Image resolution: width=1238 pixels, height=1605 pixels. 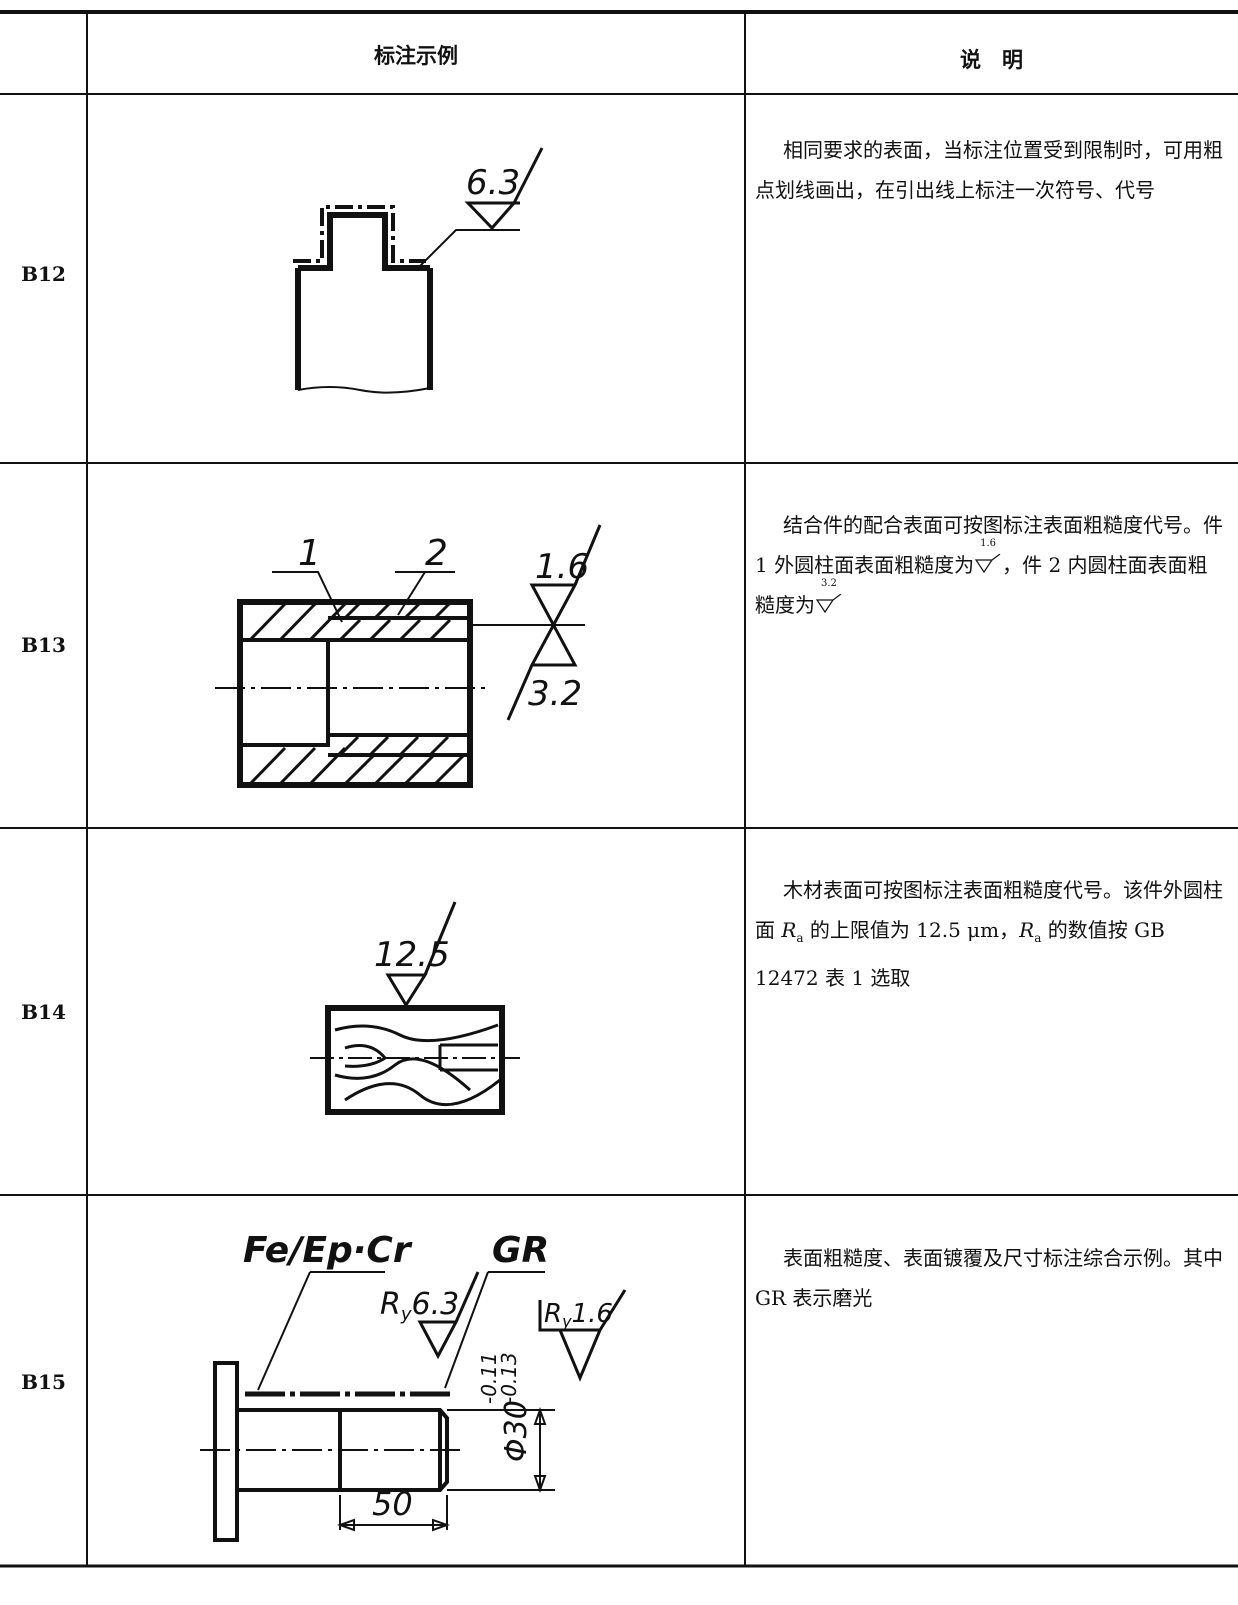 I want to click on value: 6.3, so click(x=436, y=1304).